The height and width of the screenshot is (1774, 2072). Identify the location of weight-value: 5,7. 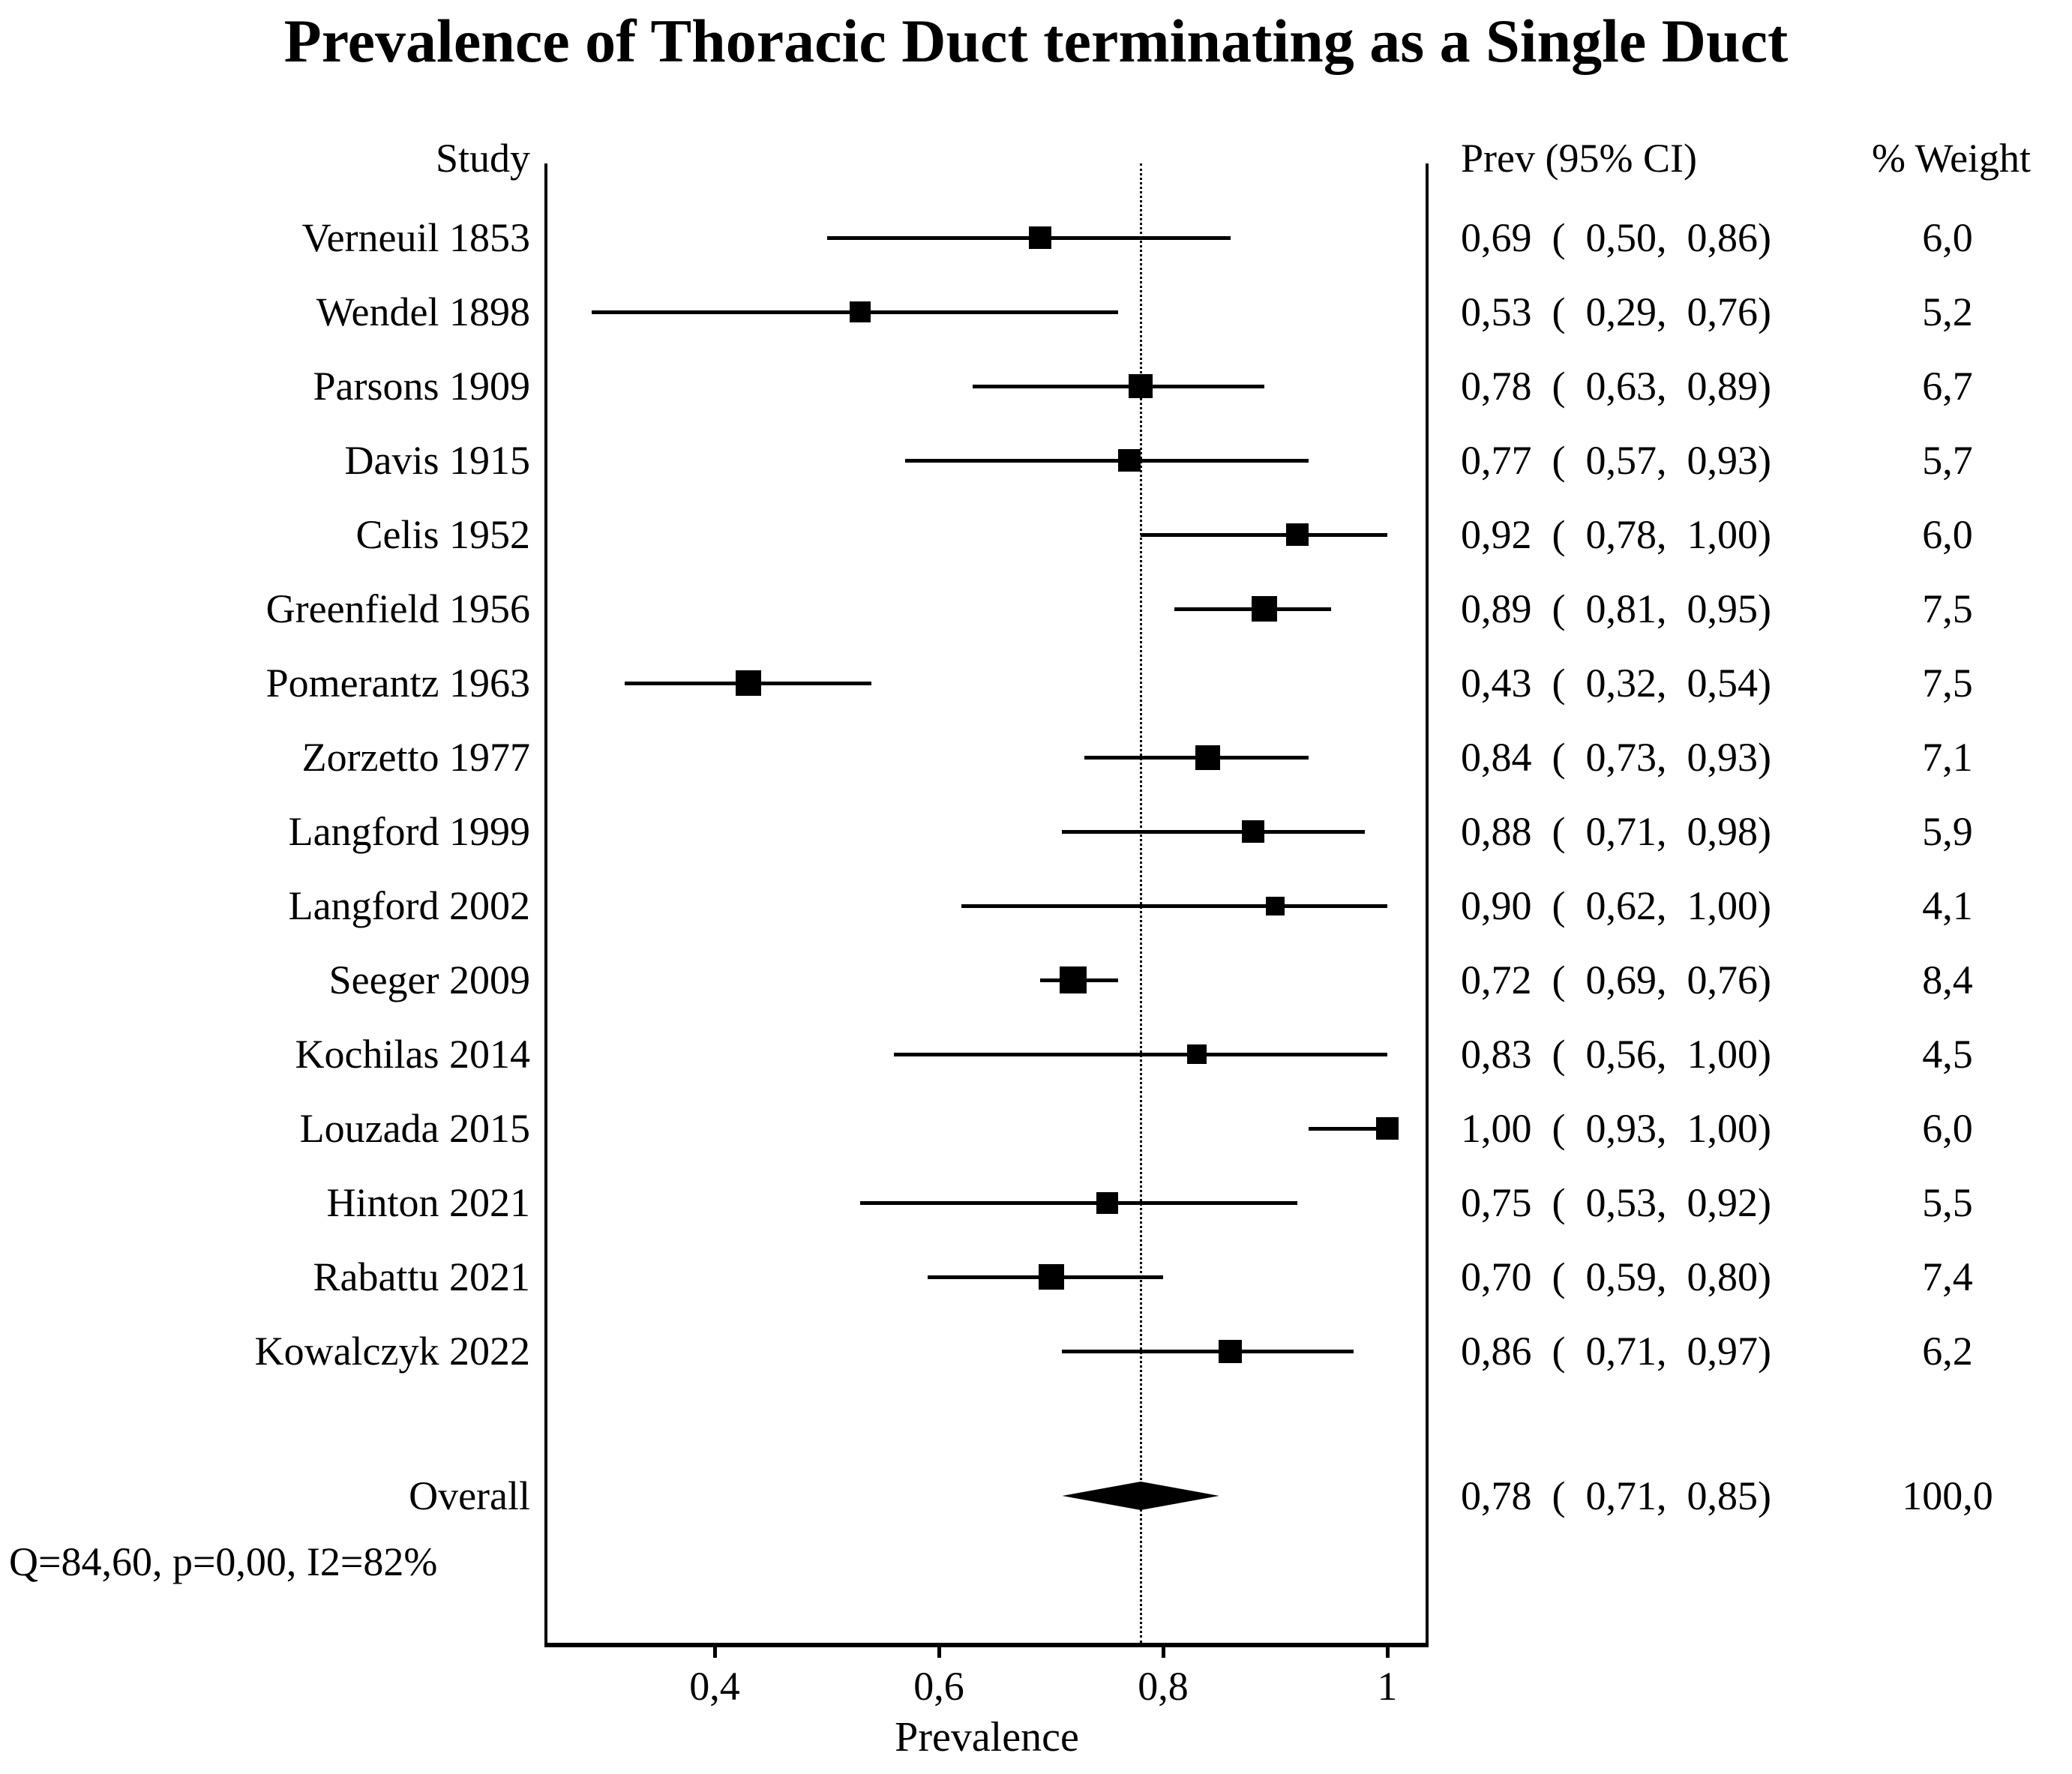
(1947, 460).